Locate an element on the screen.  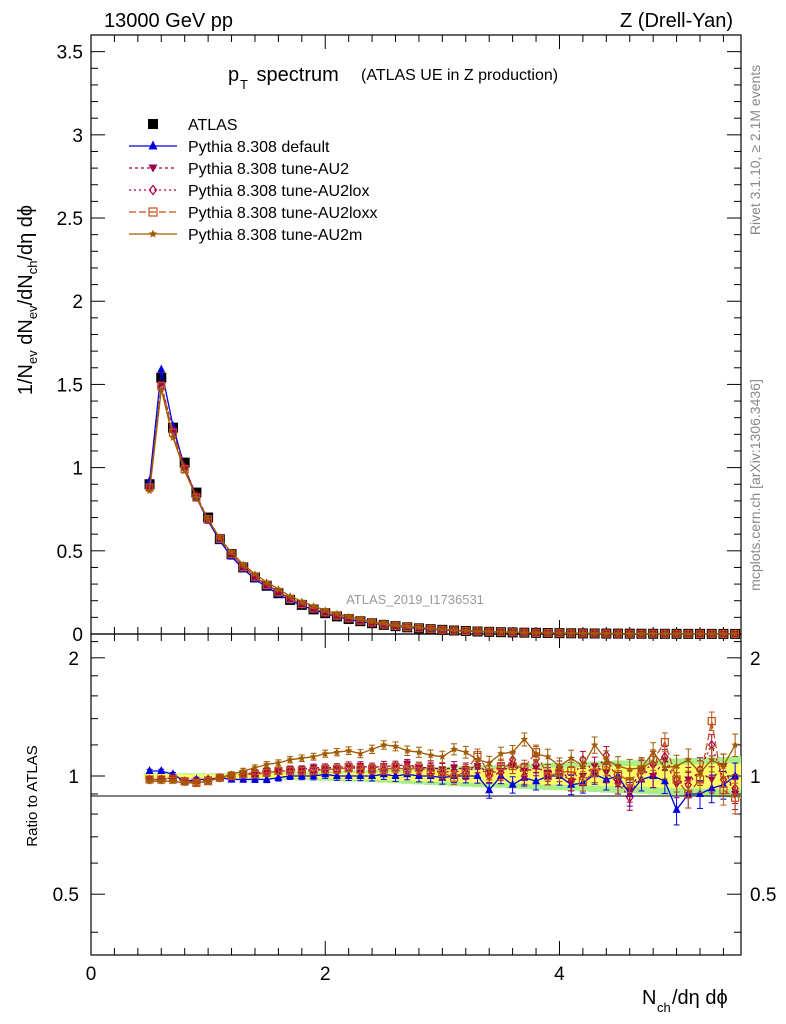
mcplots-site-label: mcplots.cern.ch [arXiv:1306.3436] is located at coordinates (755, 485).